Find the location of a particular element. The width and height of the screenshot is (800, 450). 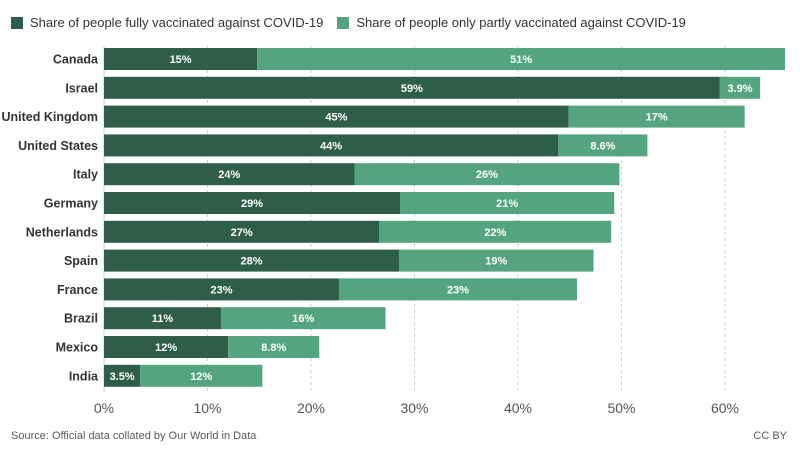

data-label-fully: 12% is located at coordinates (166, 348).